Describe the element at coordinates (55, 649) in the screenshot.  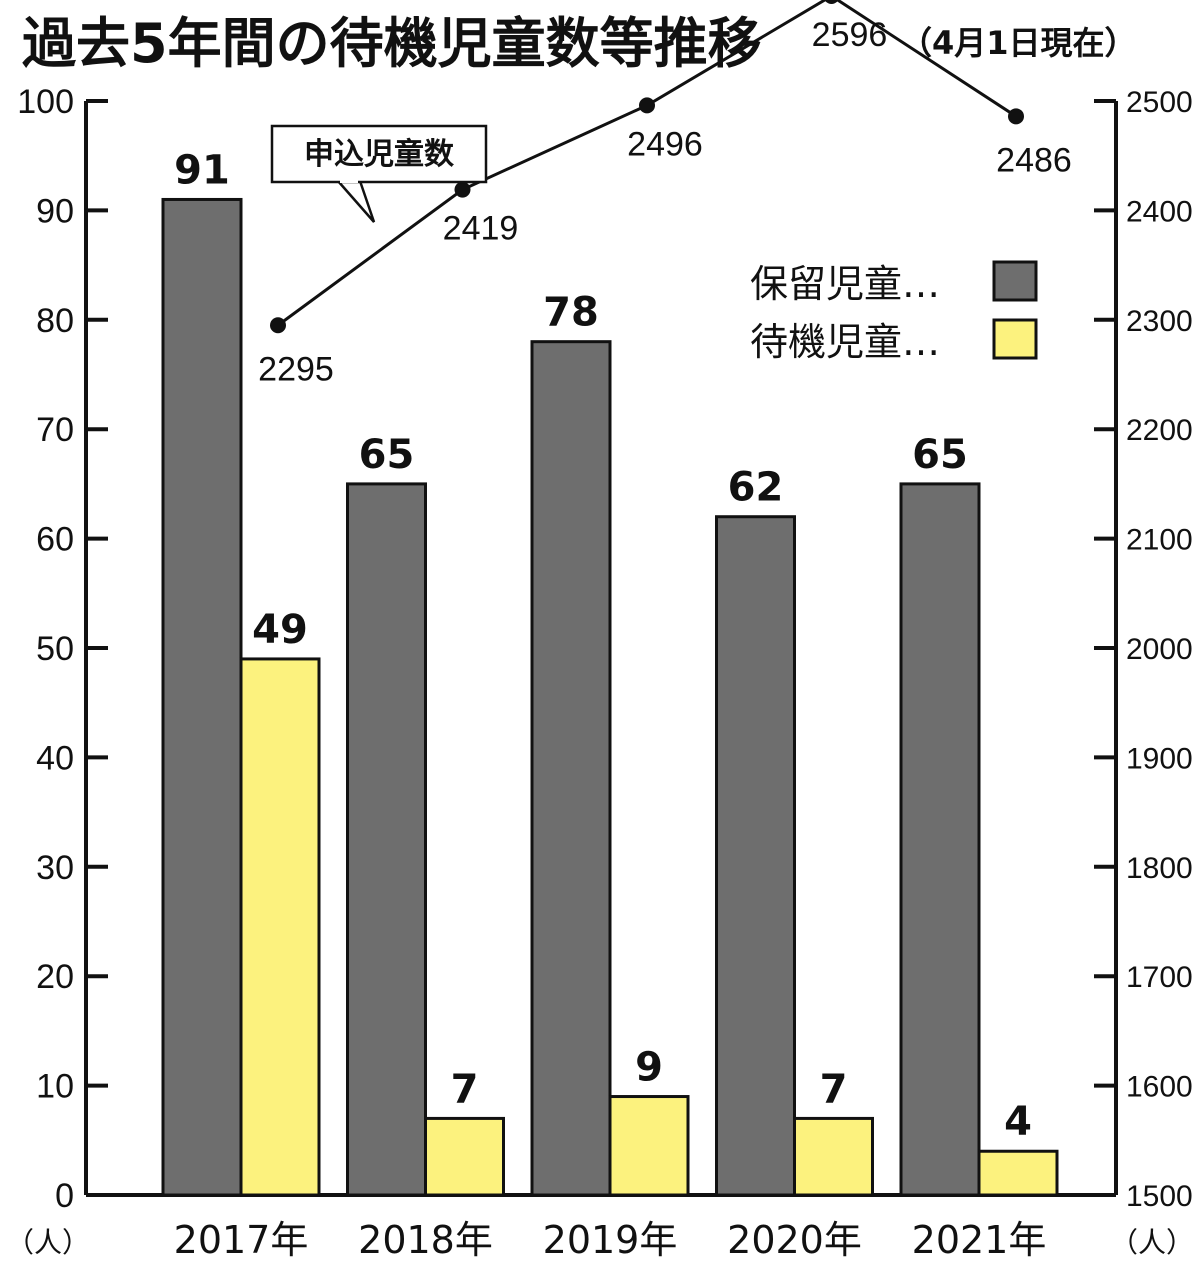
I see `left-tick-label: 50` at that location.